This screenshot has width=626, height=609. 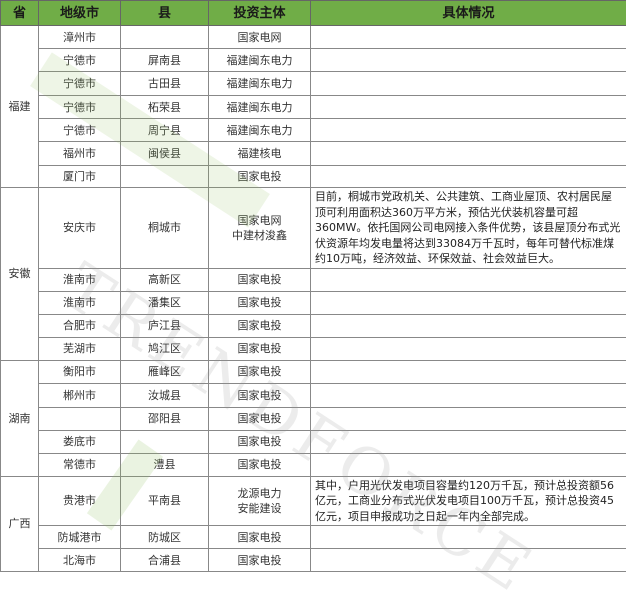 I want to click on cell-county: 桐城市, so click(x=165, y=228).